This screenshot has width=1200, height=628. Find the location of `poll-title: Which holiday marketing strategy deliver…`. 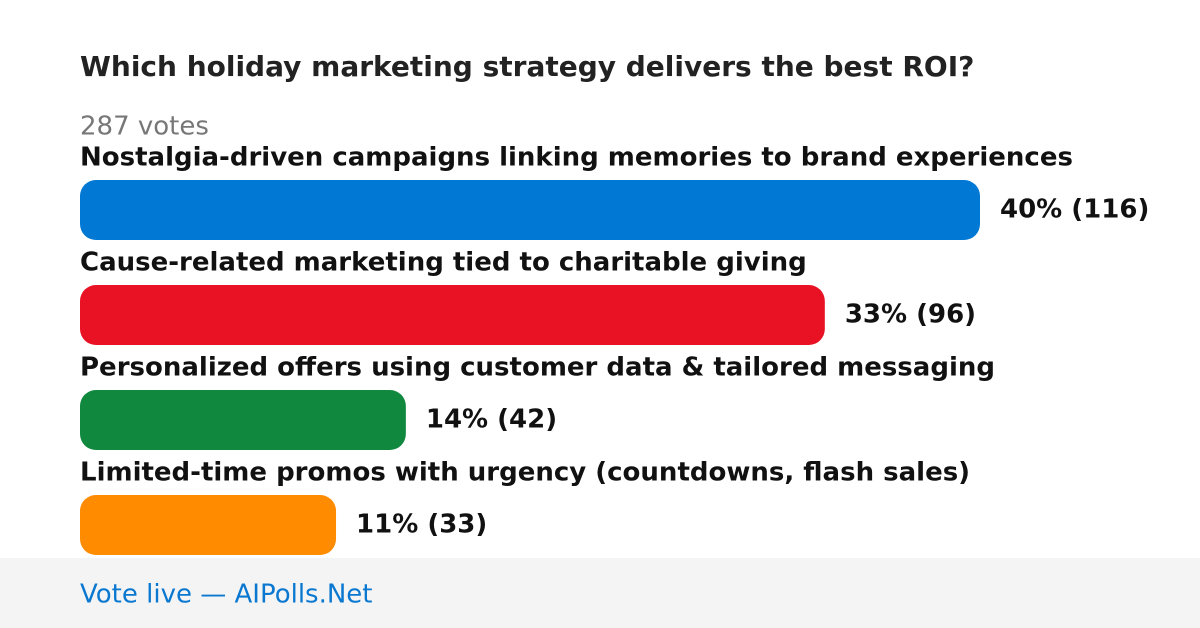

poll-title: Which holiday marketing strategy deliver… is located at coordinates (527, 66).